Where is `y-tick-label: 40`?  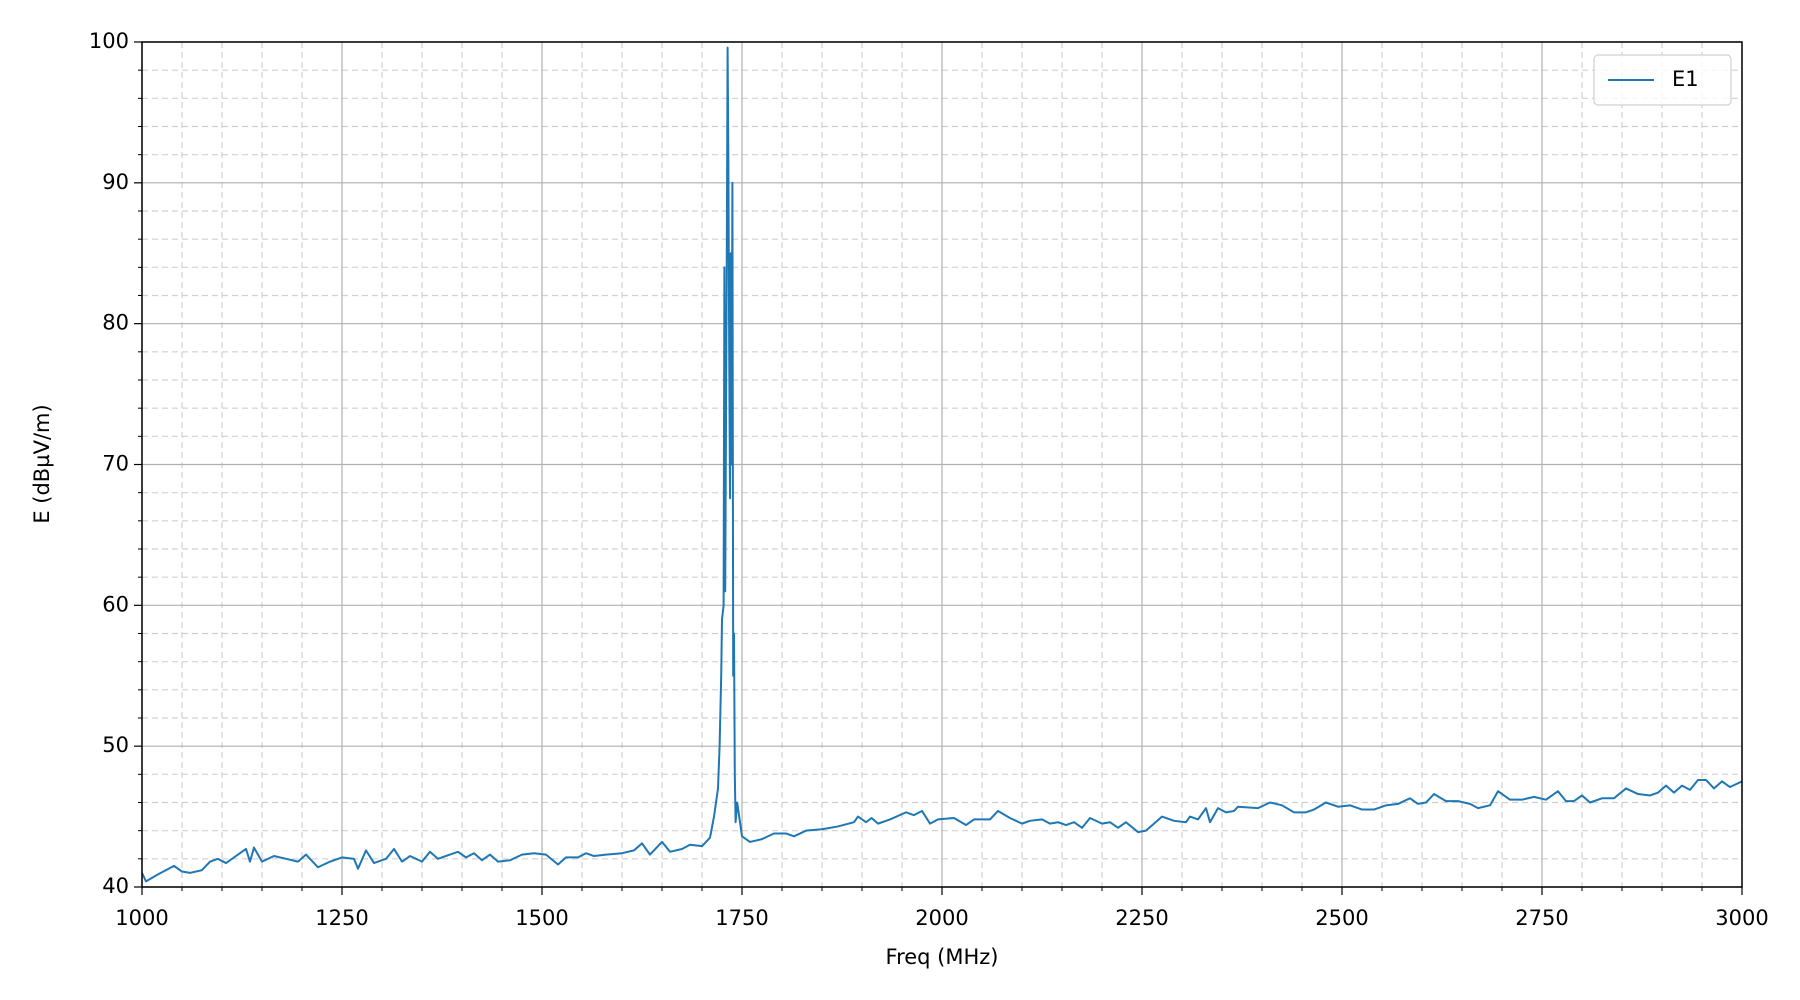 y-tick-label: 40 is located at coordinates (115, 886).